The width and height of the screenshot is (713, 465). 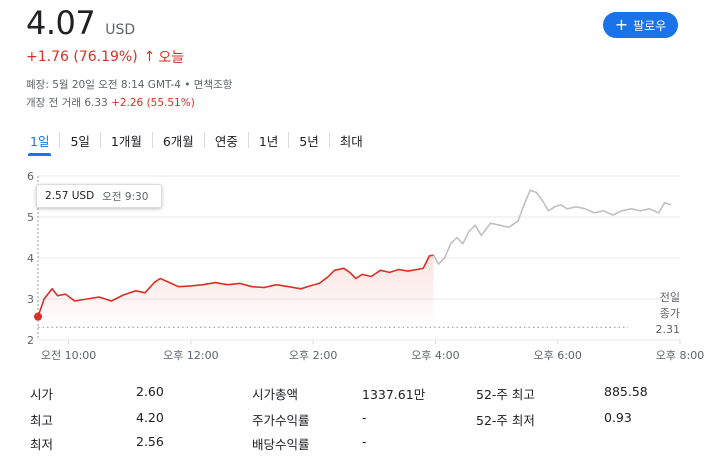 I want to click on regular-series-line, so click(x=235, y=285).